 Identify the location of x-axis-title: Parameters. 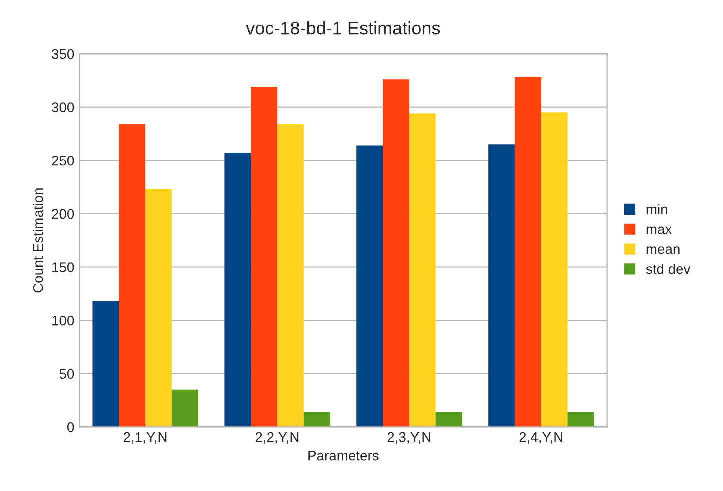
(343, 456).